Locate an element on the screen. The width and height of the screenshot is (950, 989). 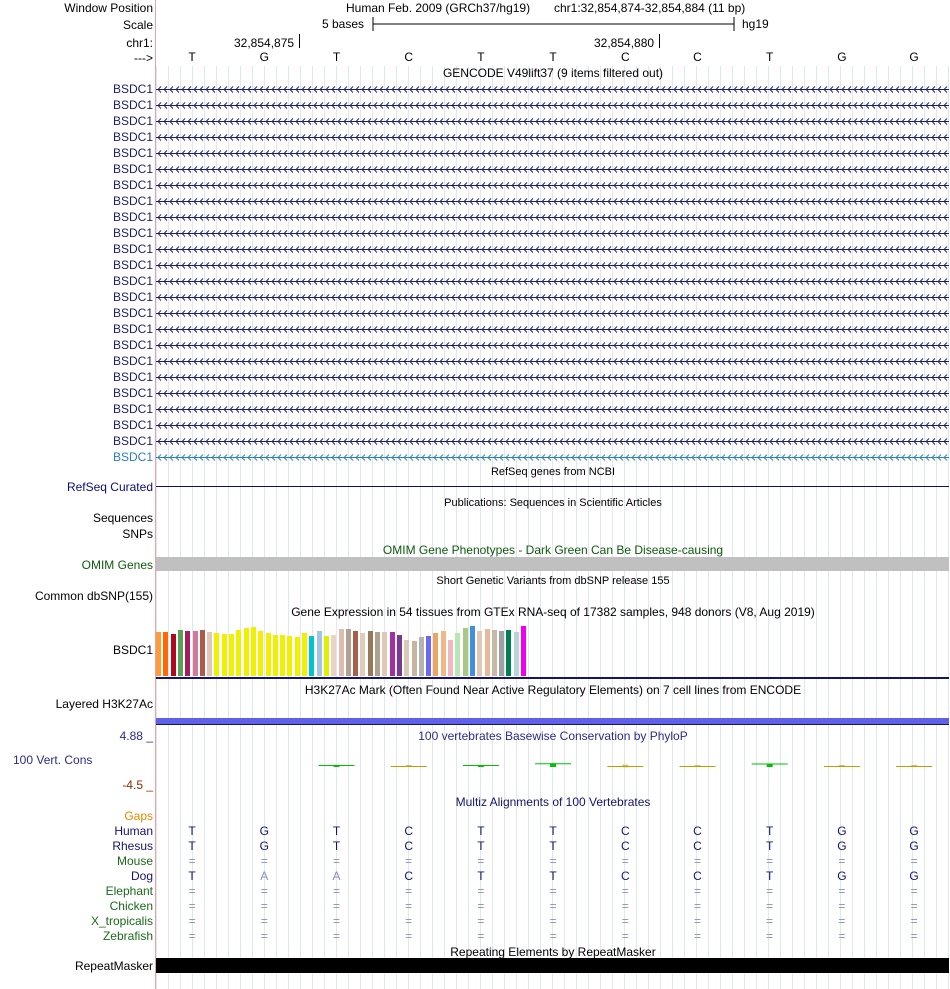
repeatmasker-bar is located at coordinates (552, 965).